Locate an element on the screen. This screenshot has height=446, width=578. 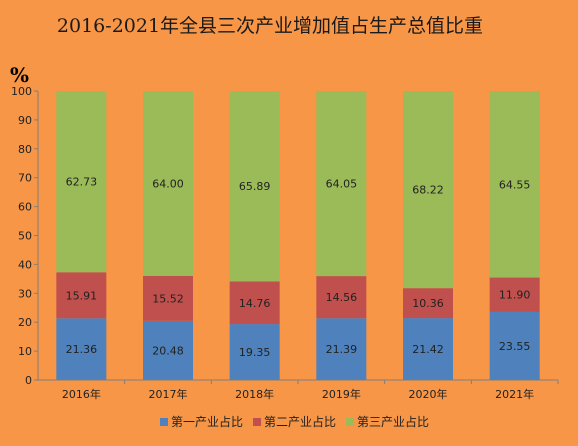
legend-label: 第三产业占比 is located at coordinates (393, 421).